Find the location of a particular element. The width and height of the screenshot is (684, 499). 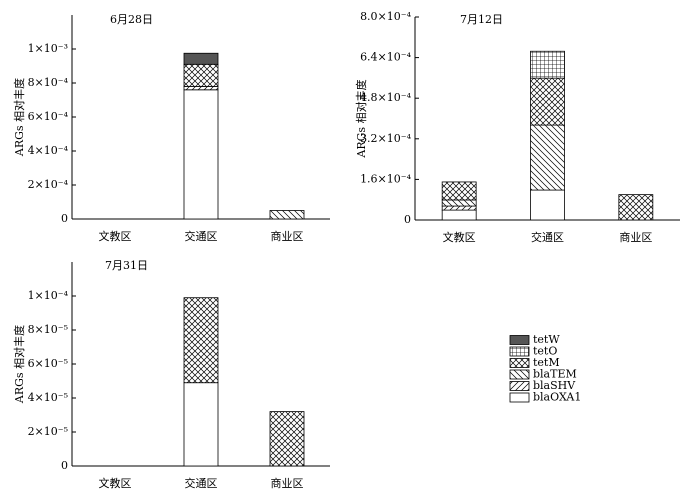

y-tick-label: 4×10⁻⁴ is located at coordinates (48, 150).